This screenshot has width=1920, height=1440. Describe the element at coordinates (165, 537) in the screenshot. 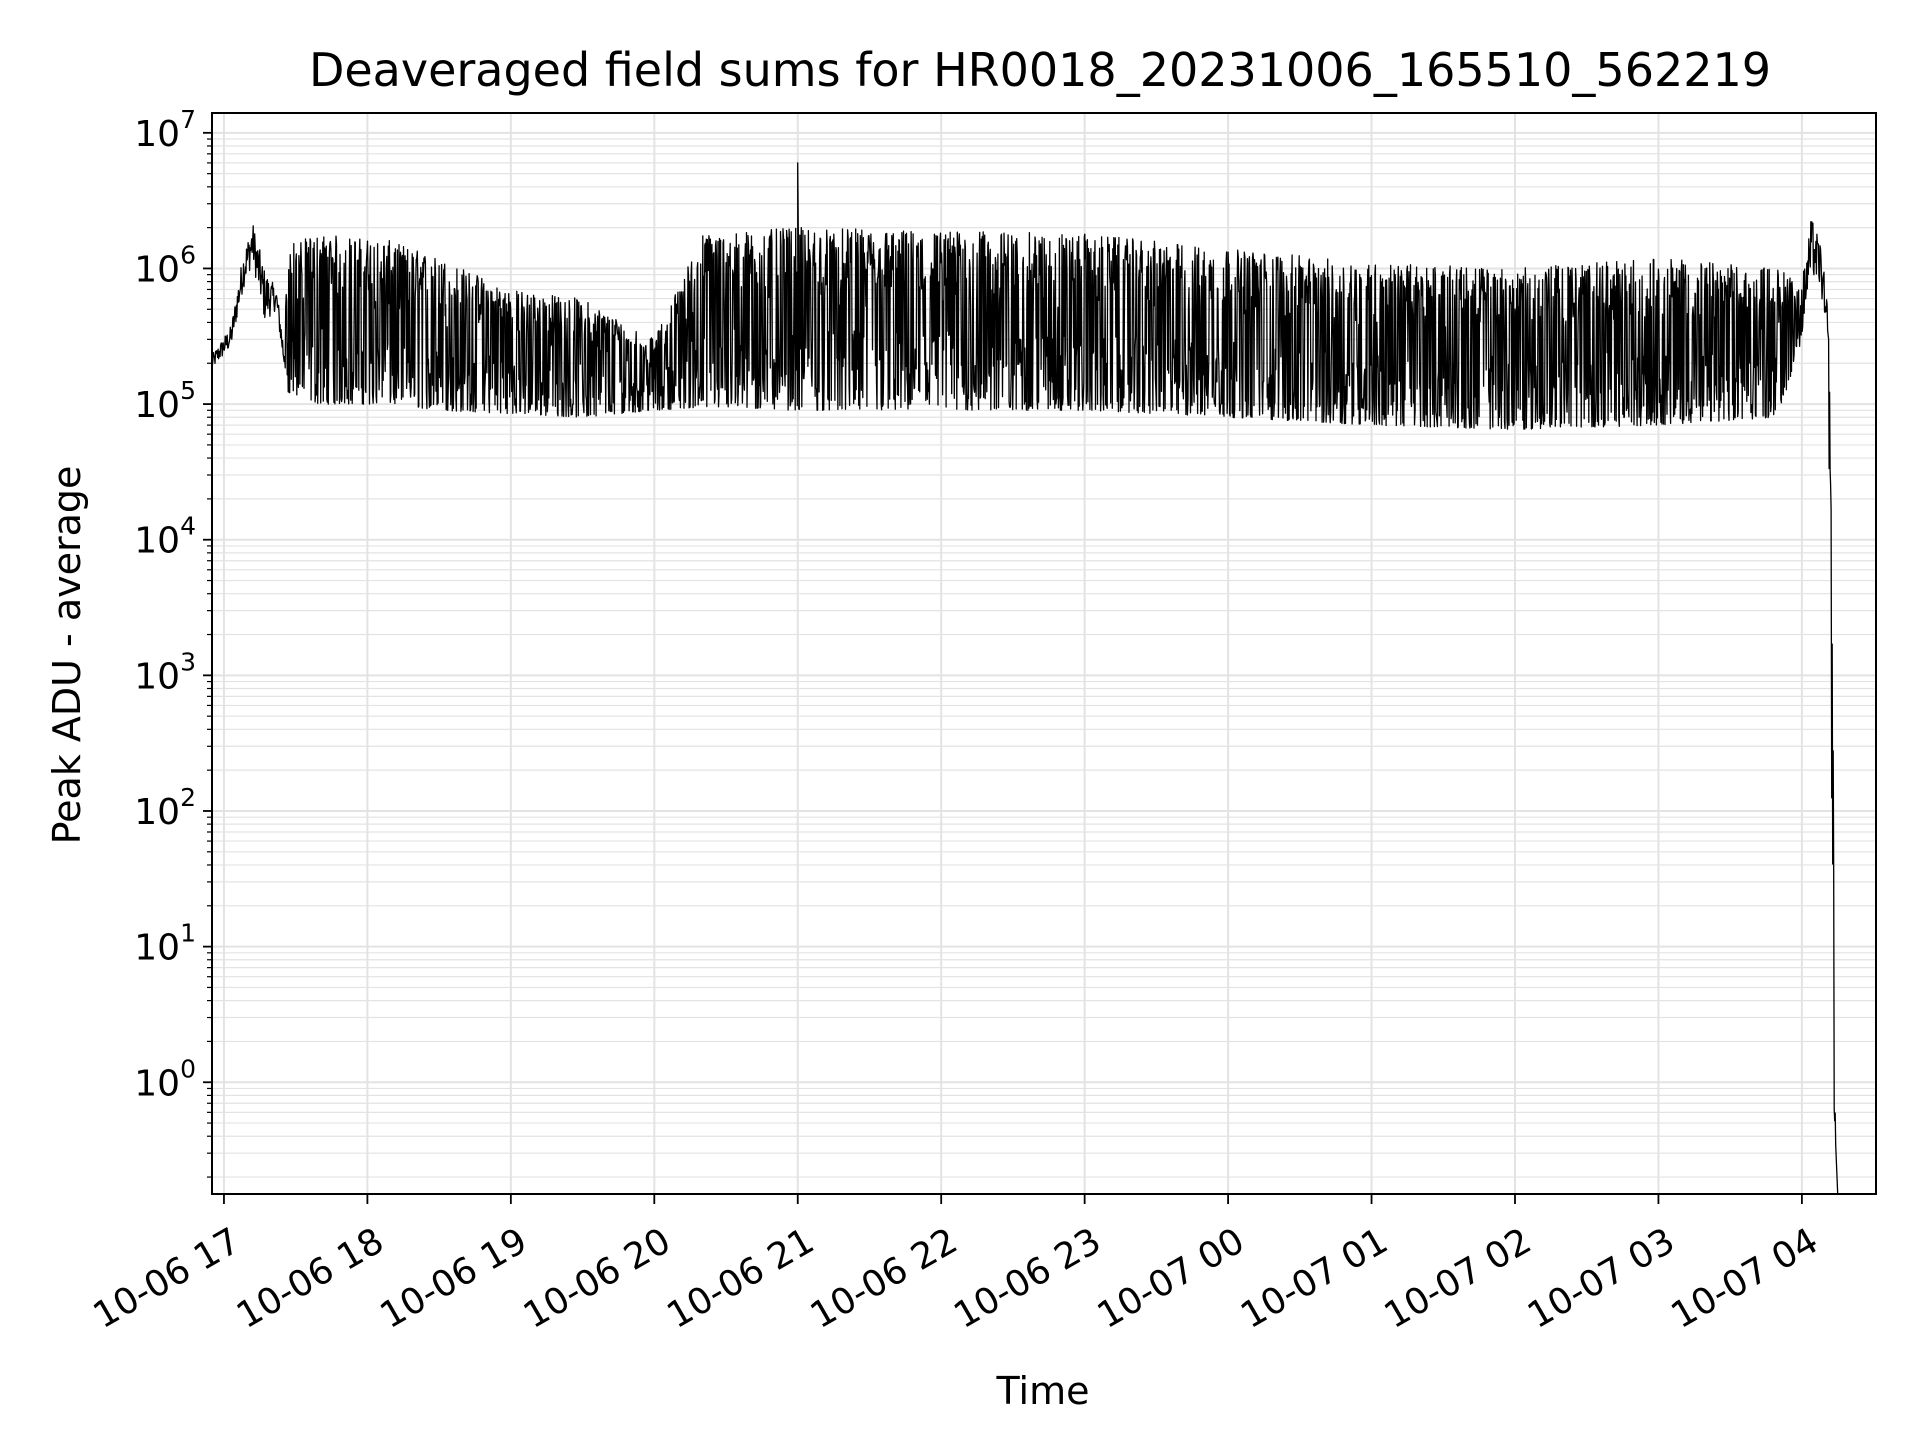

I see `y-tick-label: 10⁴` at that location.